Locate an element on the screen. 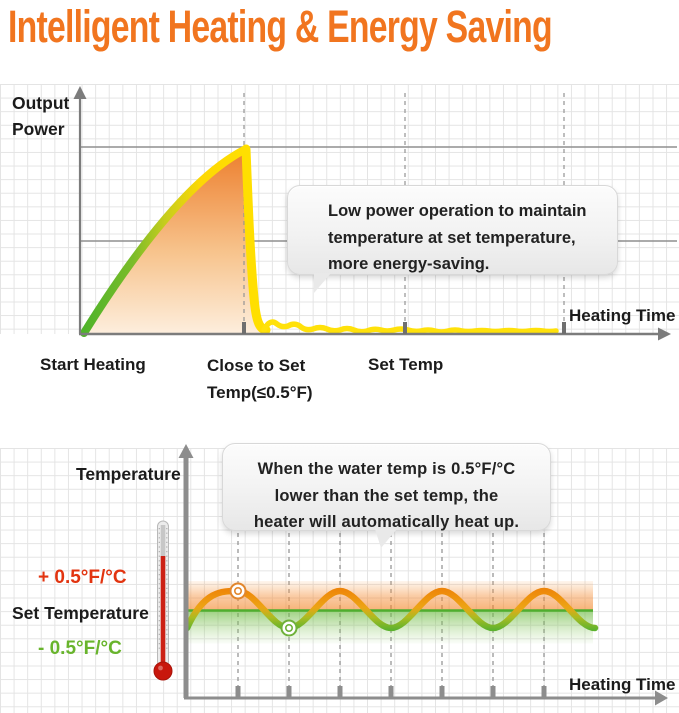 Image resolution: width=679 pixels, height=713 pixels. annotation-start-heating: Start Heating is located at coordinates (93, 364).